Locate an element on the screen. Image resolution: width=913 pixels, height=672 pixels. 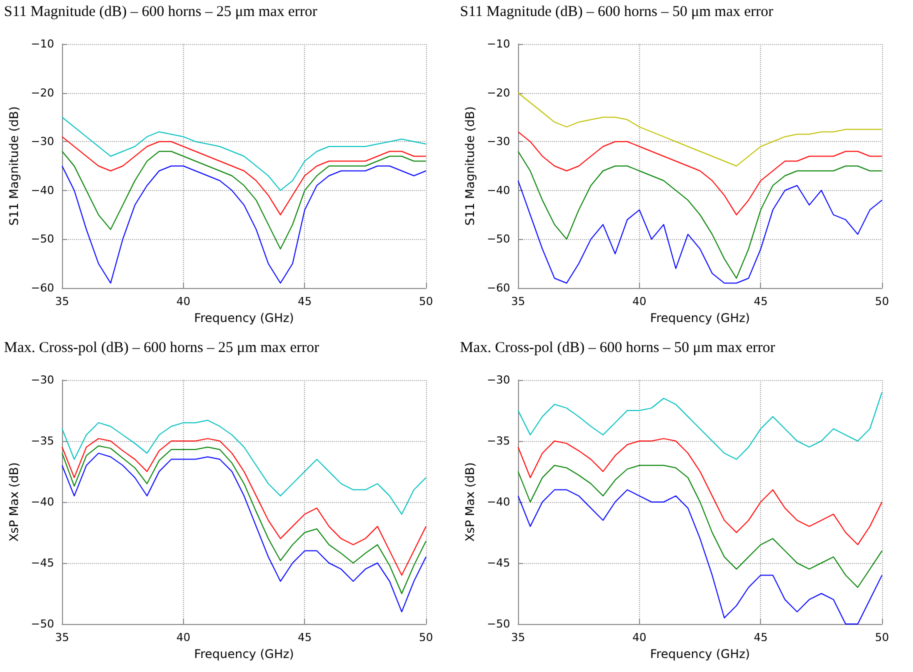
chart-title: Max. Cross-pol (dB) – 600 horns – 25 μm max error is located at coordinates (162, 348).